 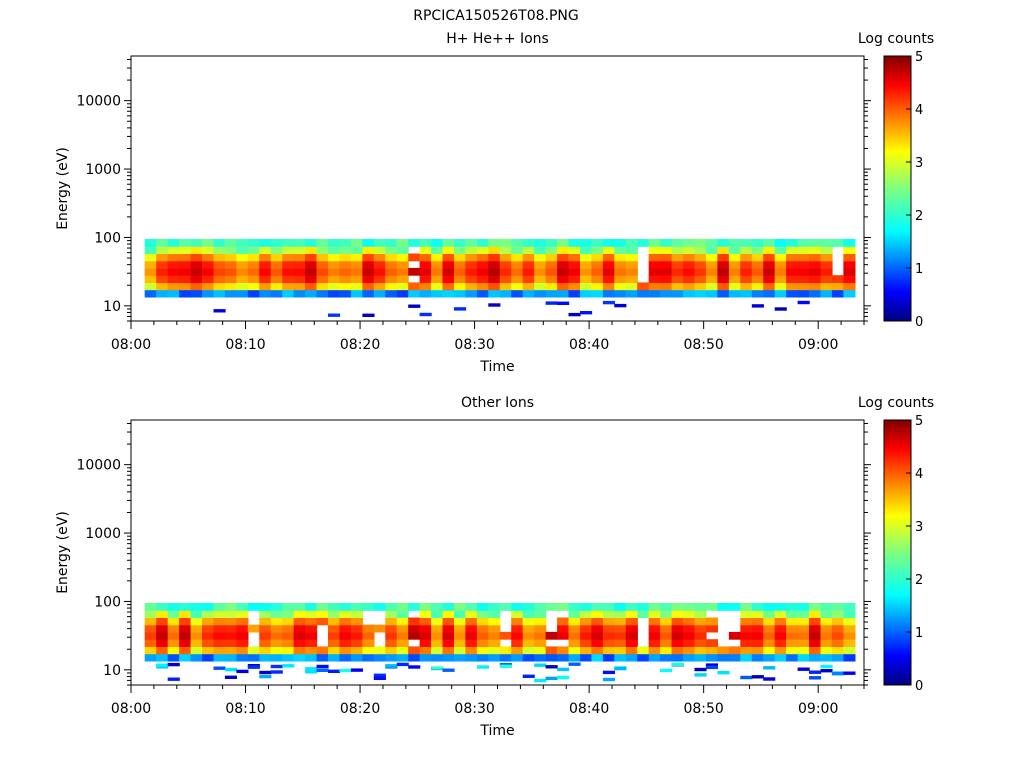 I want to click on colorbar-tick-label: 3, so click(x=919, y=527).